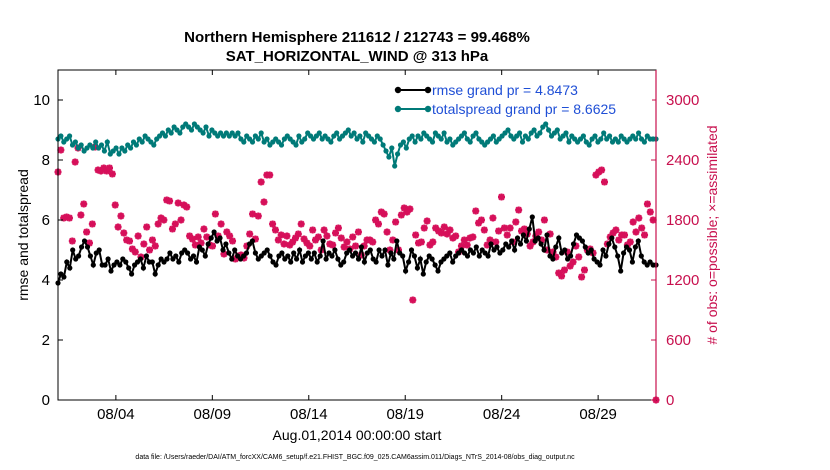 Image resolution: width=830 pixels, height=470 pixels. I want to click on legend-box, so click(522, 99).